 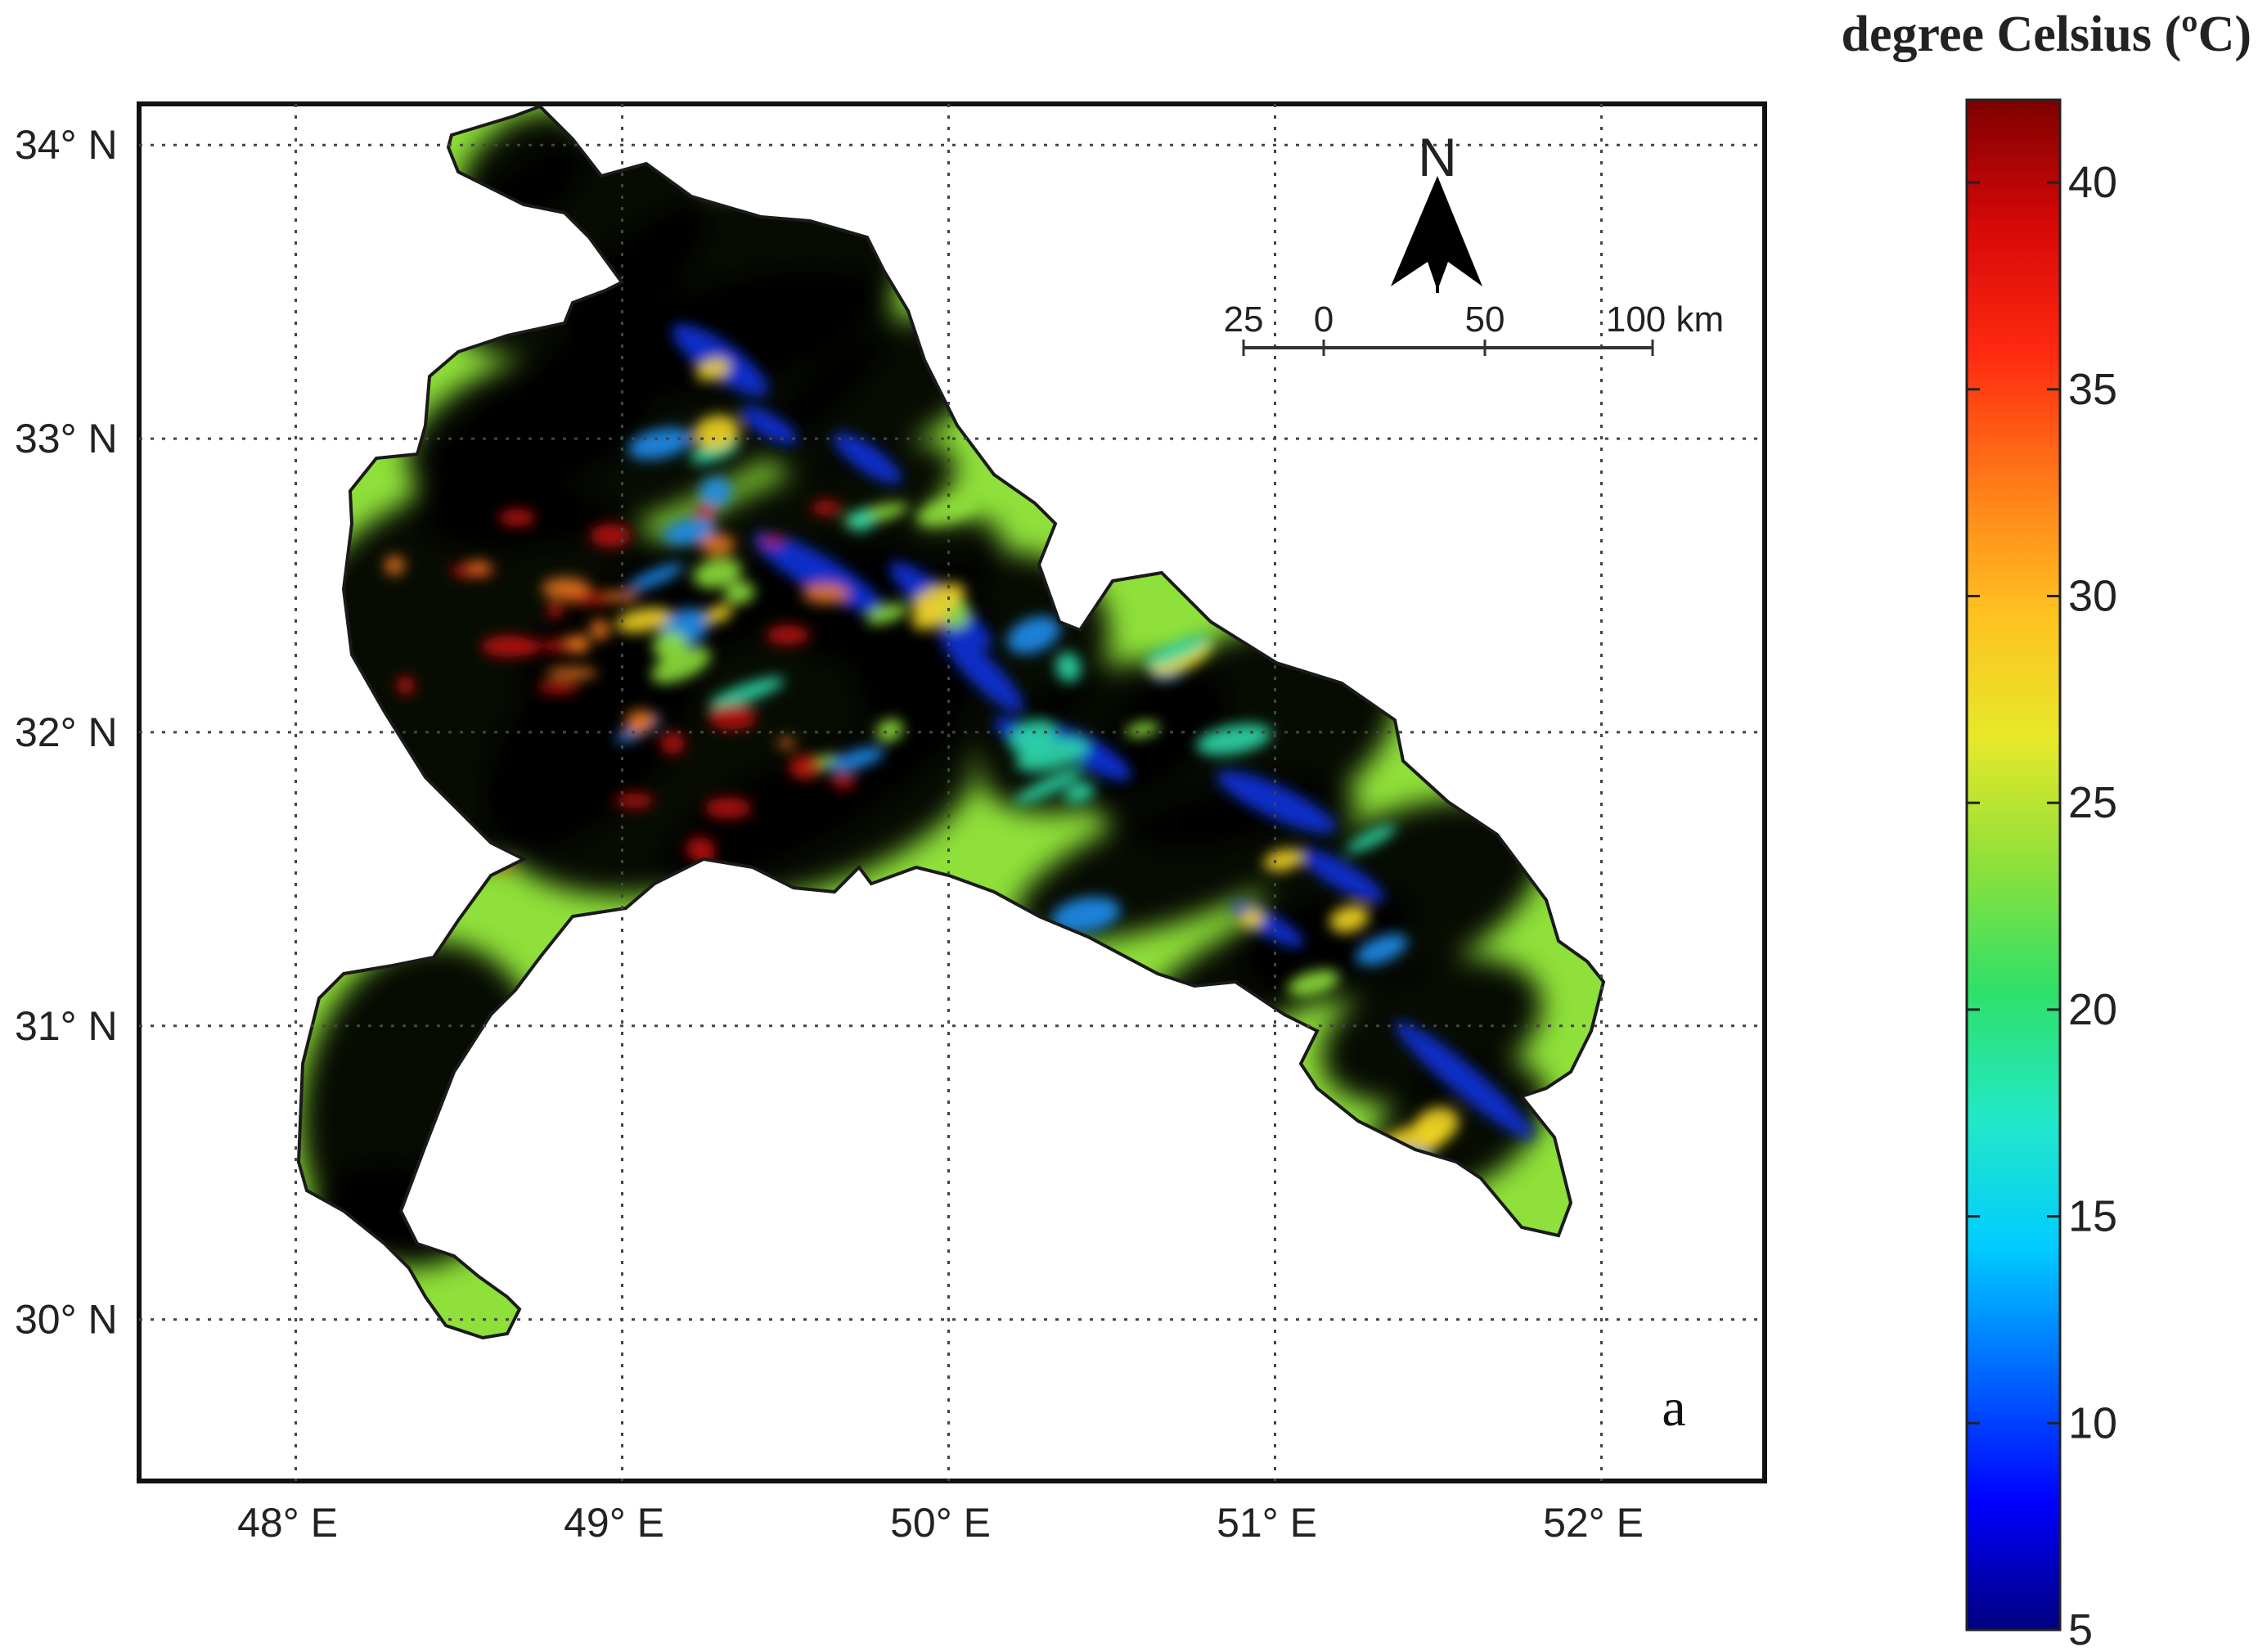 I want to click on scale-label-50: 50, so click(x=1485, y=319).